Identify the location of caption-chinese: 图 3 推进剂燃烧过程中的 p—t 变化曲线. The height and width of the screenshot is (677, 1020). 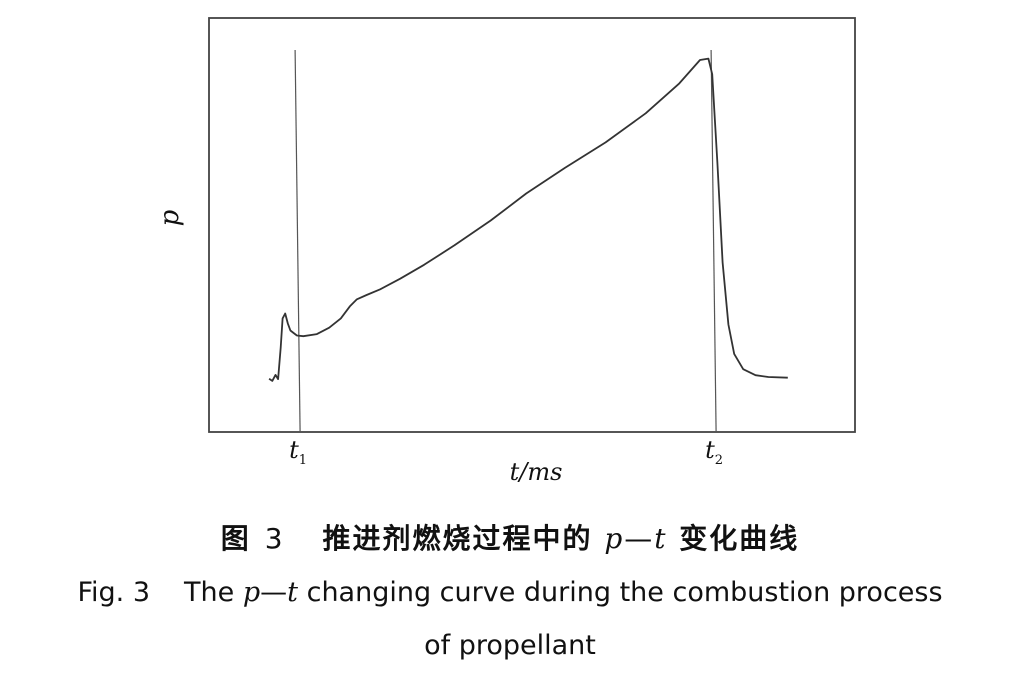
(510, 537).